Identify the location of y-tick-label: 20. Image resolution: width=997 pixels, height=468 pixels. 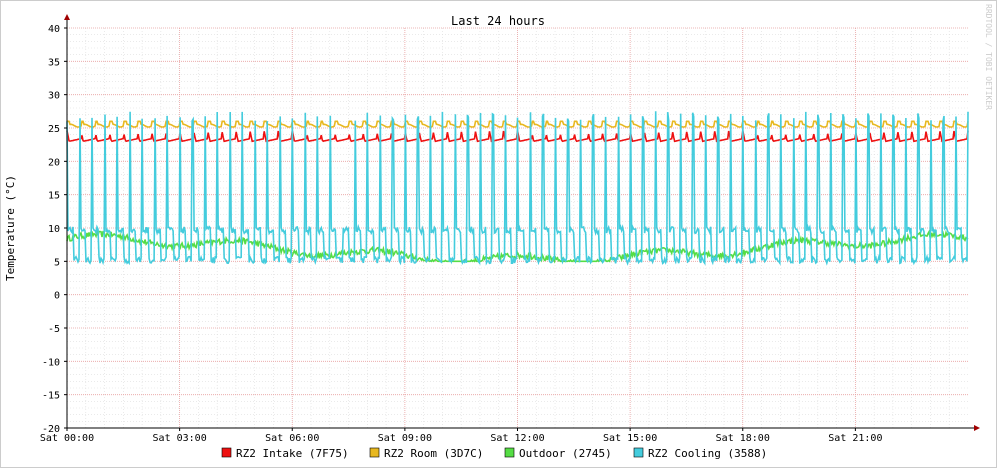
(54, 162).